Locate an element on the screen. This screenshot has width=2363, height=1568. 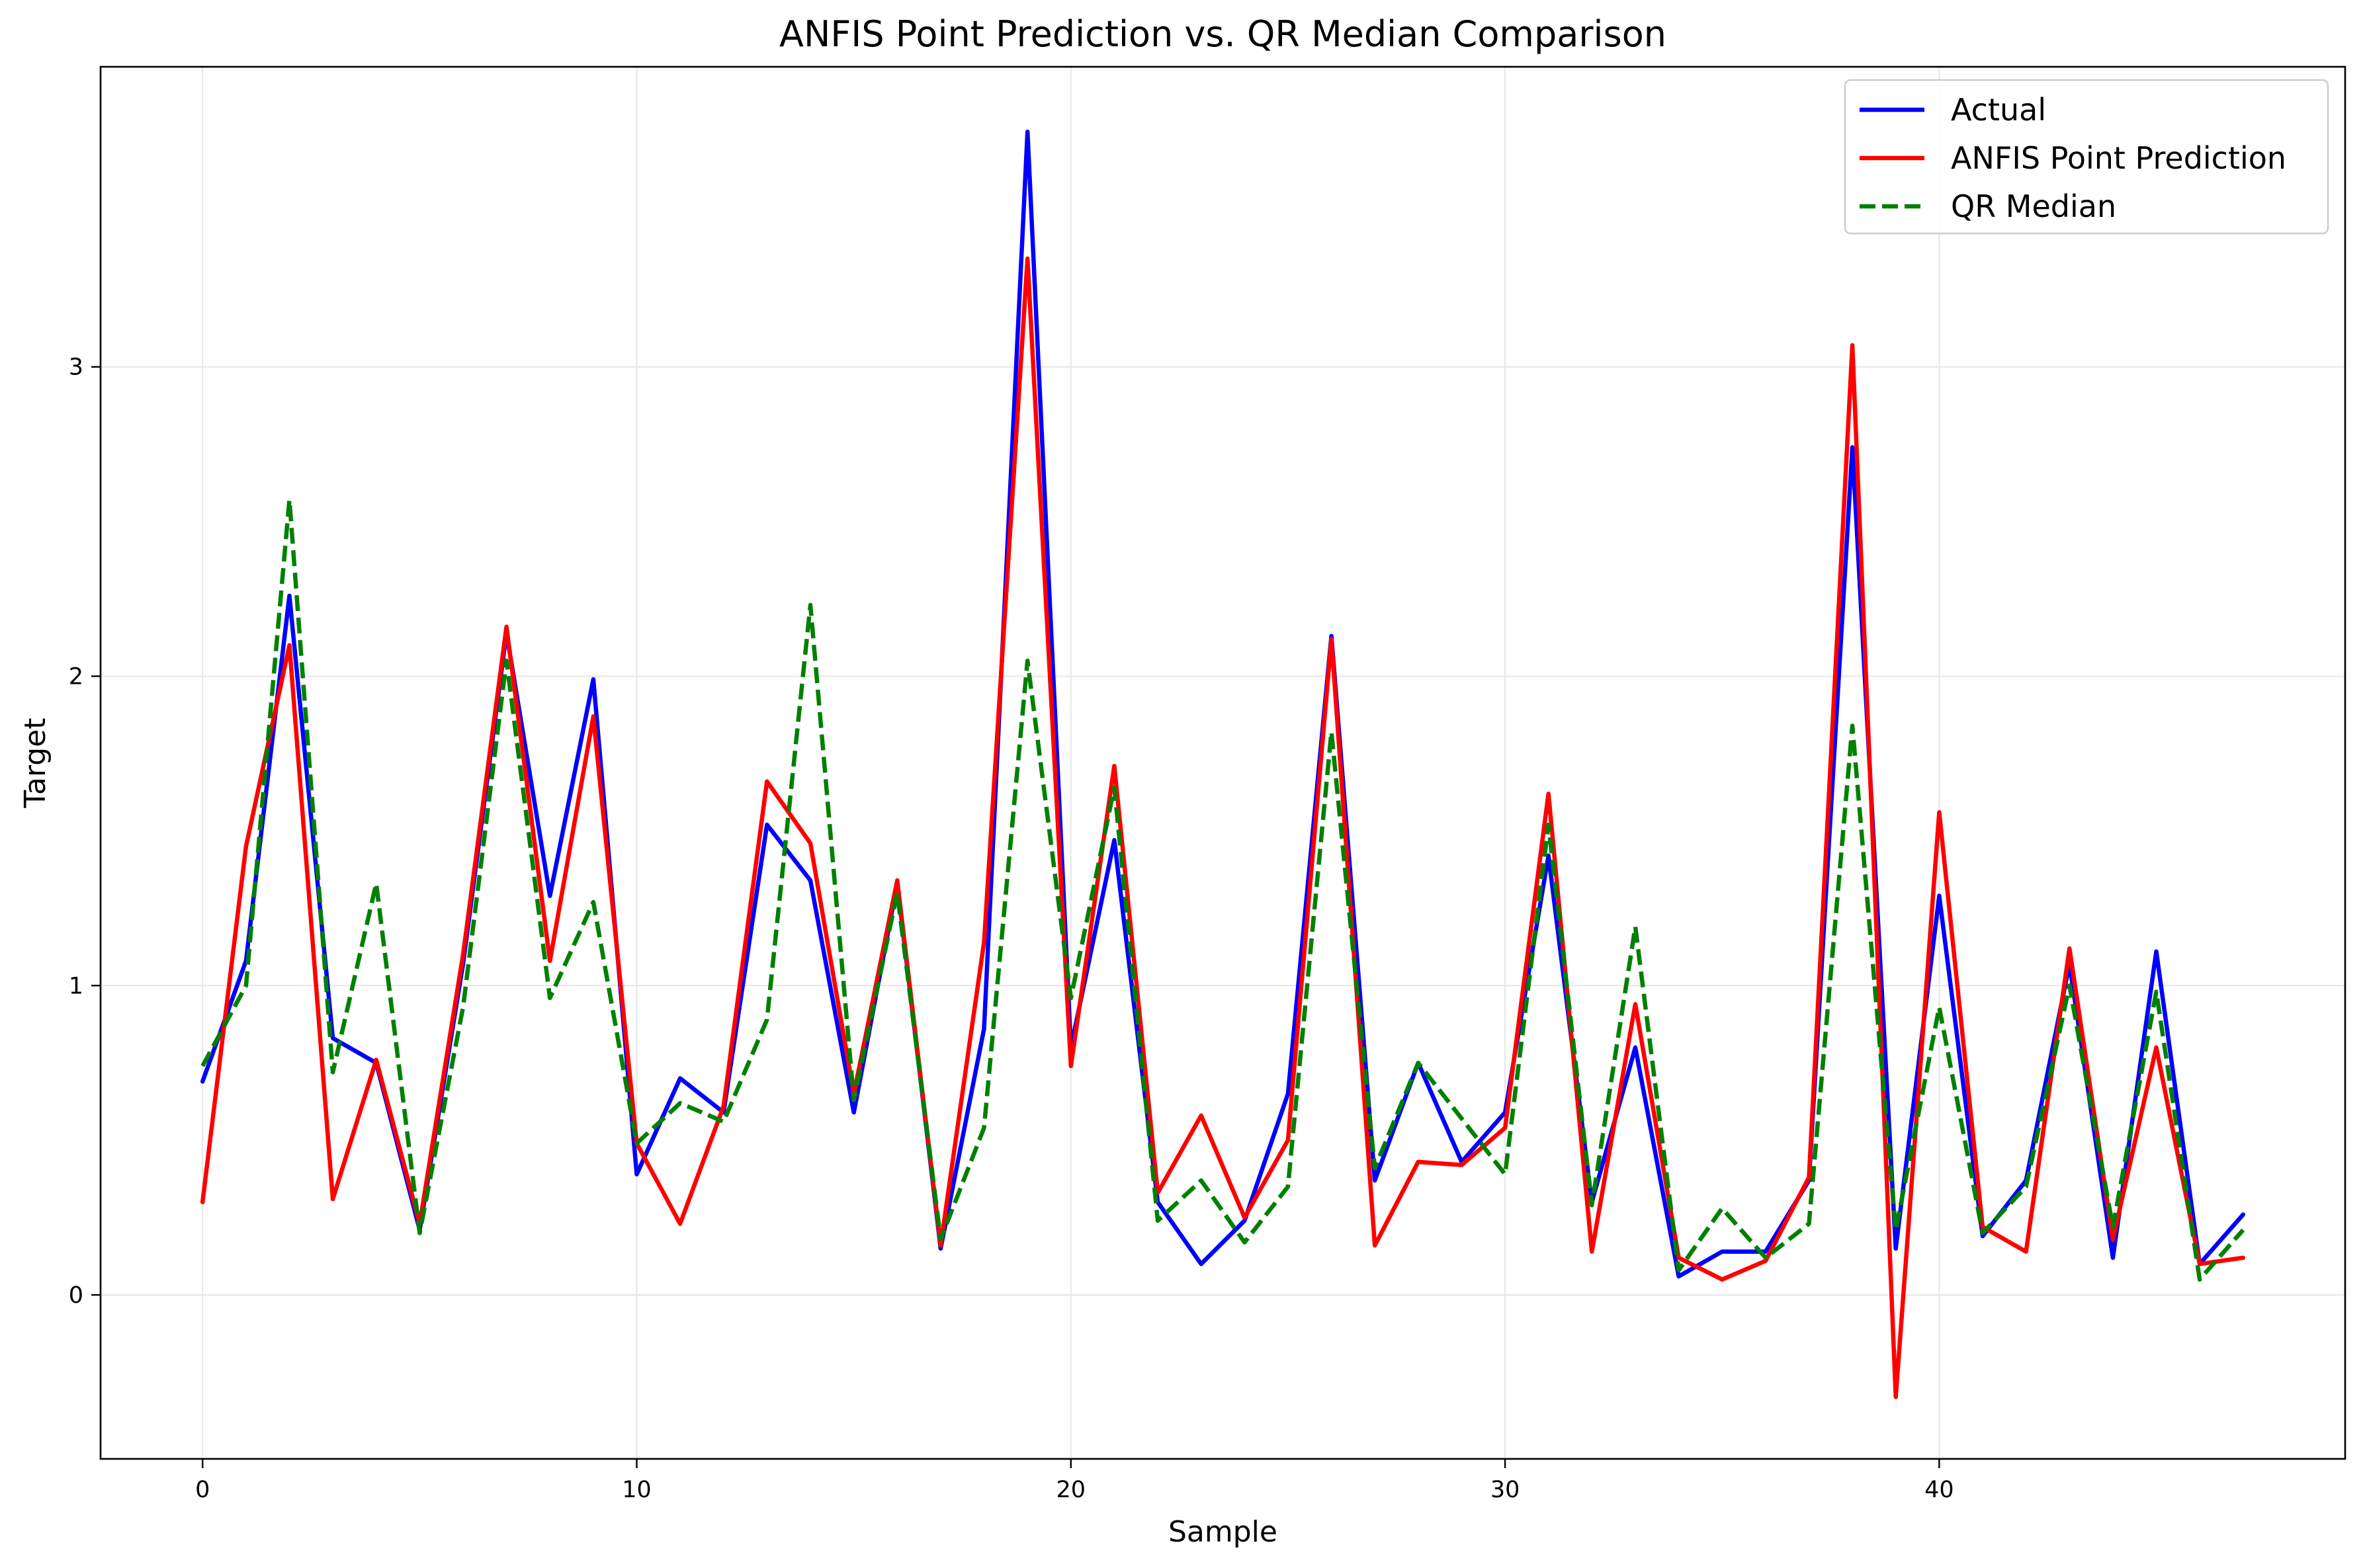
legend: Actual ANFIS Point Prediction QR Median is located at coordinates (2086, 157).